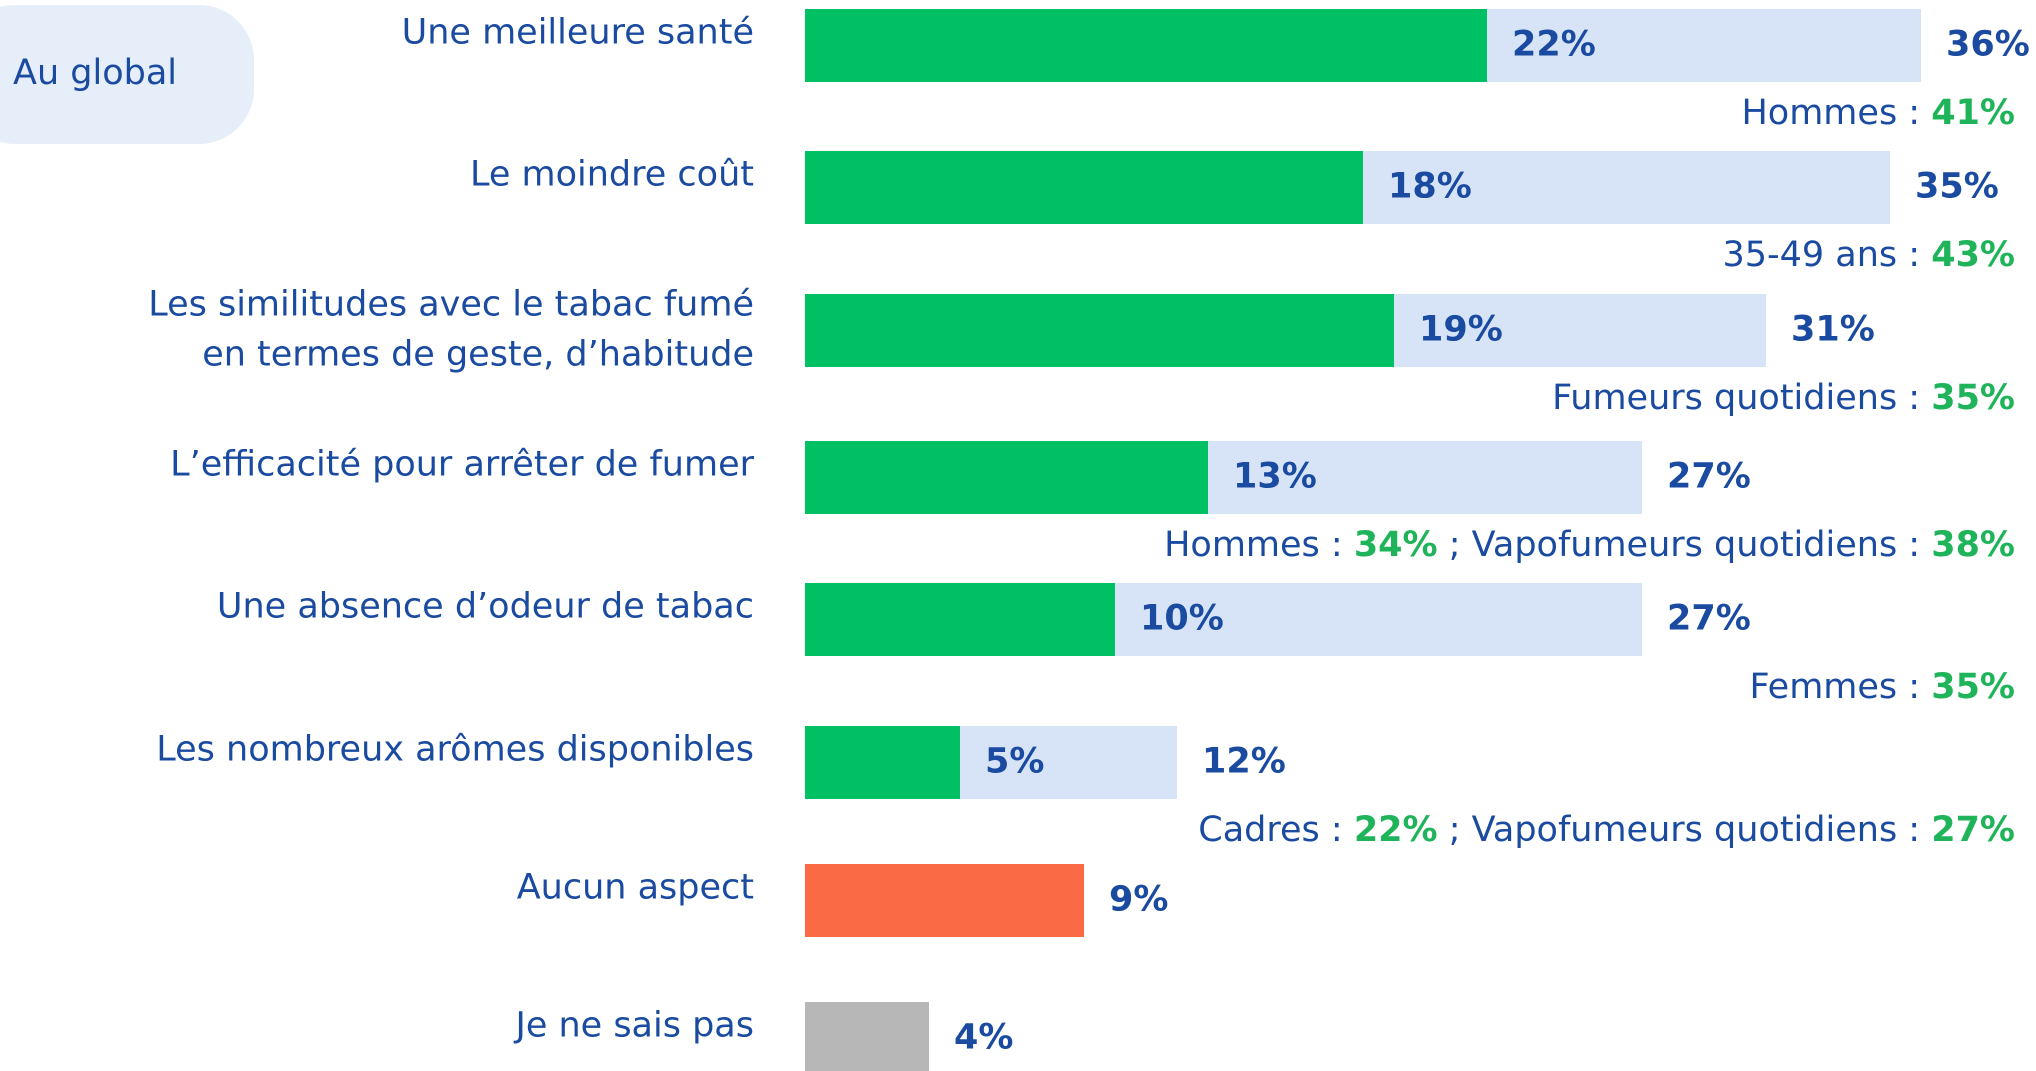  I want to click on value-label: 10%, so click(1182, 619).